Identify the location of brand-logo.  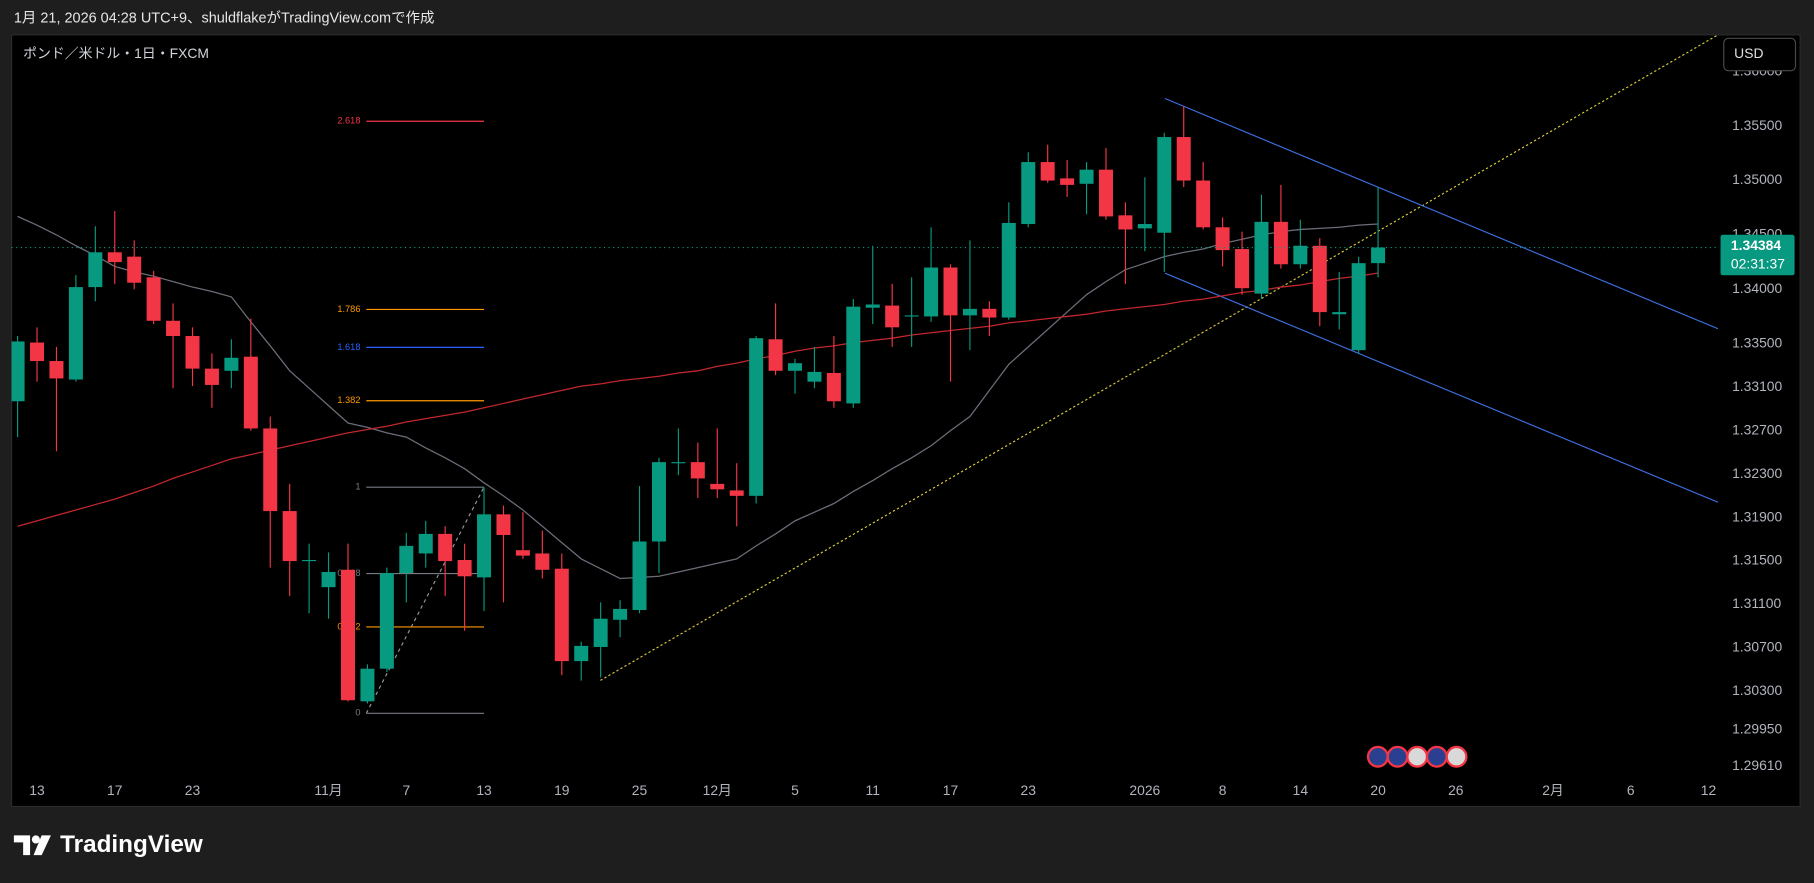
(32, 845).